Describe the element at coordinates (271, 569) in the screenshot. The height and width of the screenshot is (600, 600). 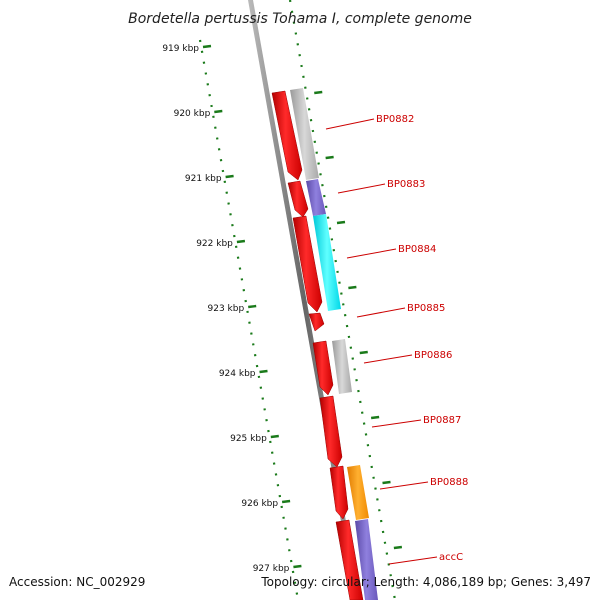
I see `tick-label: 927 kbp` at that location.